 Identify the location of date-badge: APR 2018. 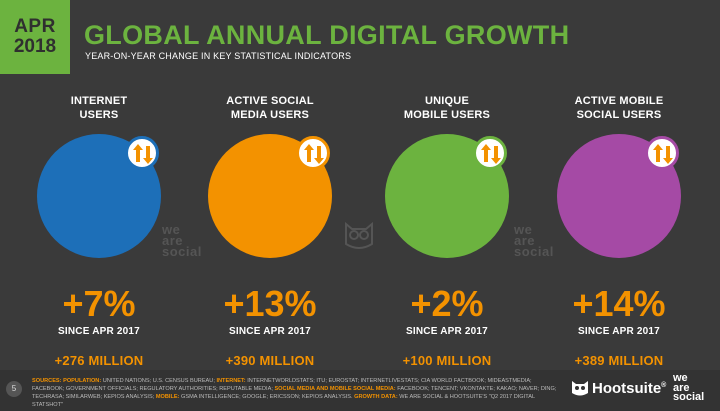
(35, 37).